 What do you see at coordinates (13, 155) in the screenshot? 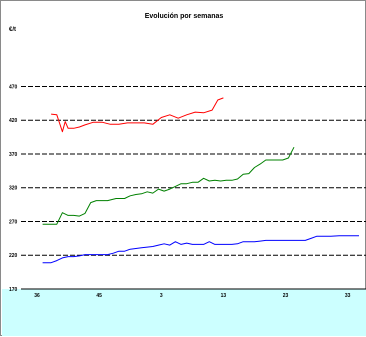
I see `y-tick-label: 370` at bounding box center [13, 155].